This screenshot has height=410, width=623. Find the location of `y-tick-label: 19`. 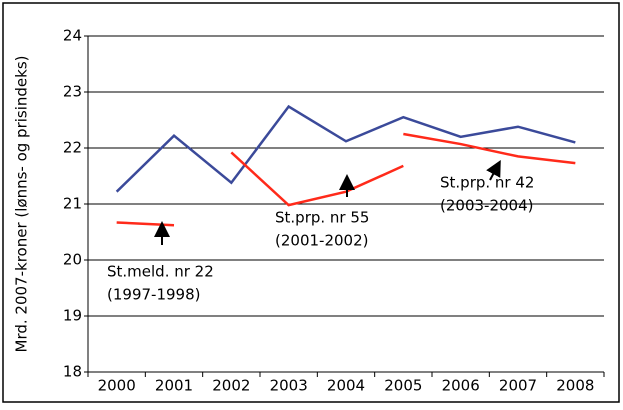

y-tick-label: 19 is located at coordinates (72, 316).